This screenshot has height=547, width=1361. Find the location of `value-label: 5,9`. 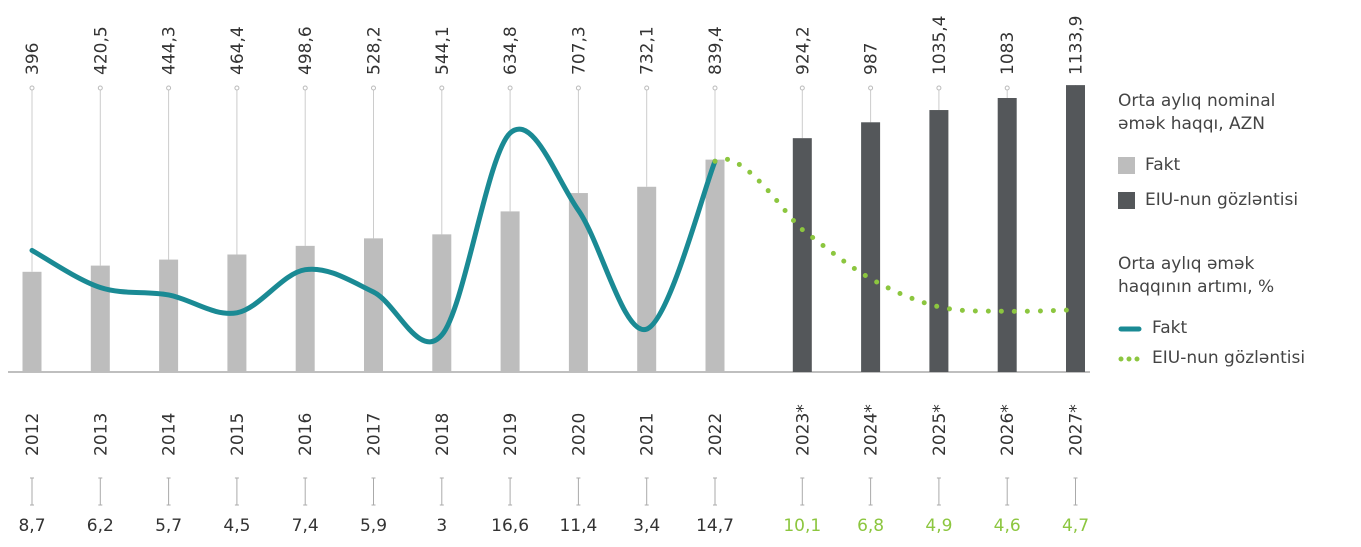

value-label: 5,9 is located at coordinates (373, 526).